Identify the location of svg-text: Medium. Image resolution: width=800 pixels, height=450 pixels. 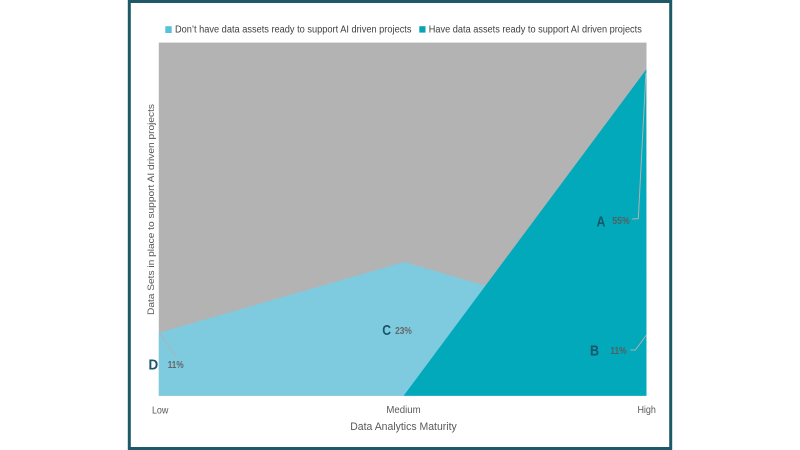
(403, 410).